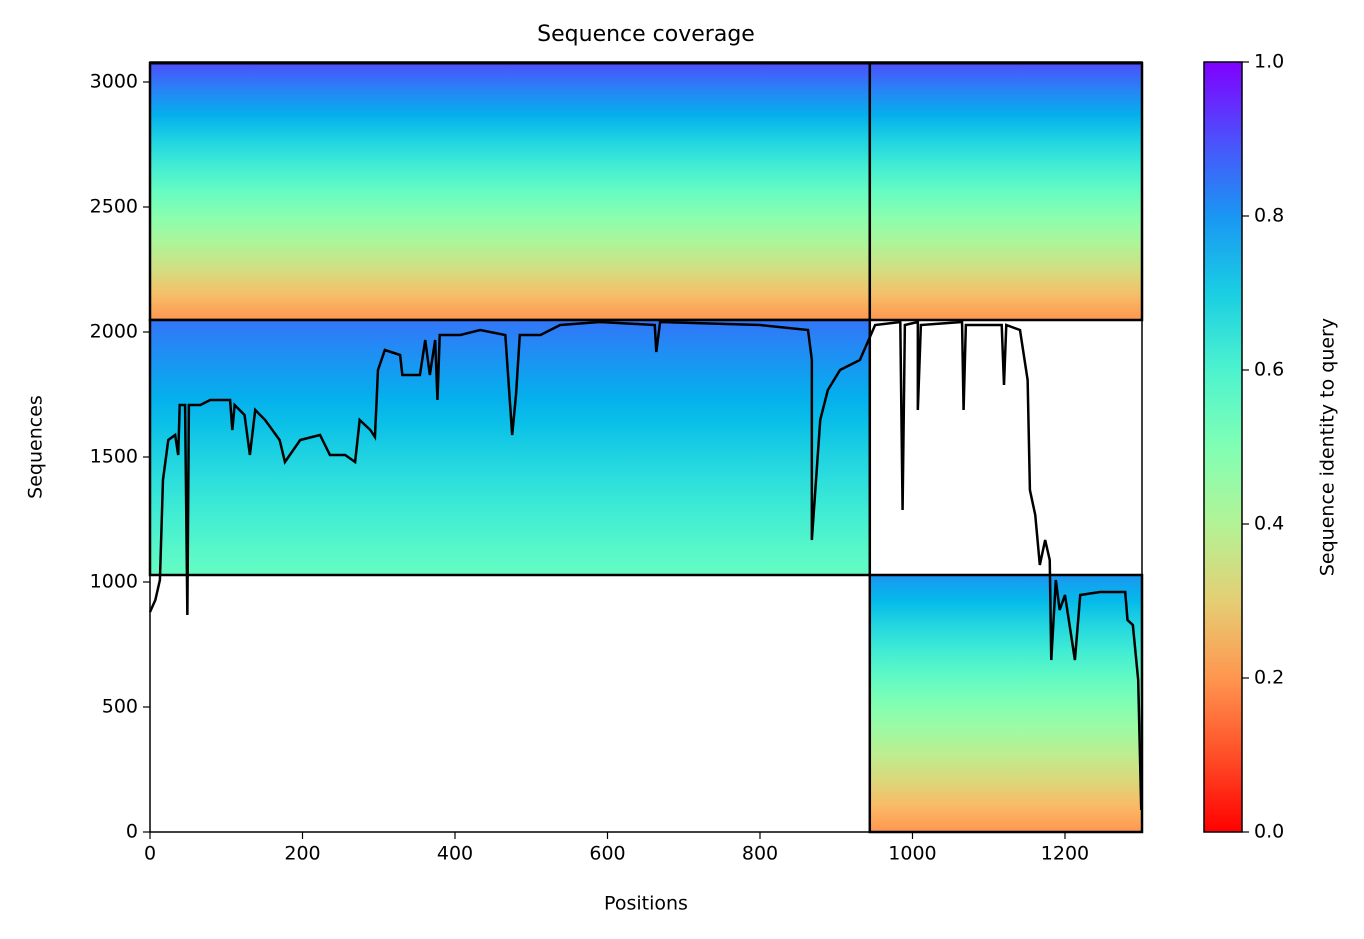  What do you see at coordinates (912, 854) in the screenshot?
I see `x-tick-label: 1000` at bounding box center [912, 854].